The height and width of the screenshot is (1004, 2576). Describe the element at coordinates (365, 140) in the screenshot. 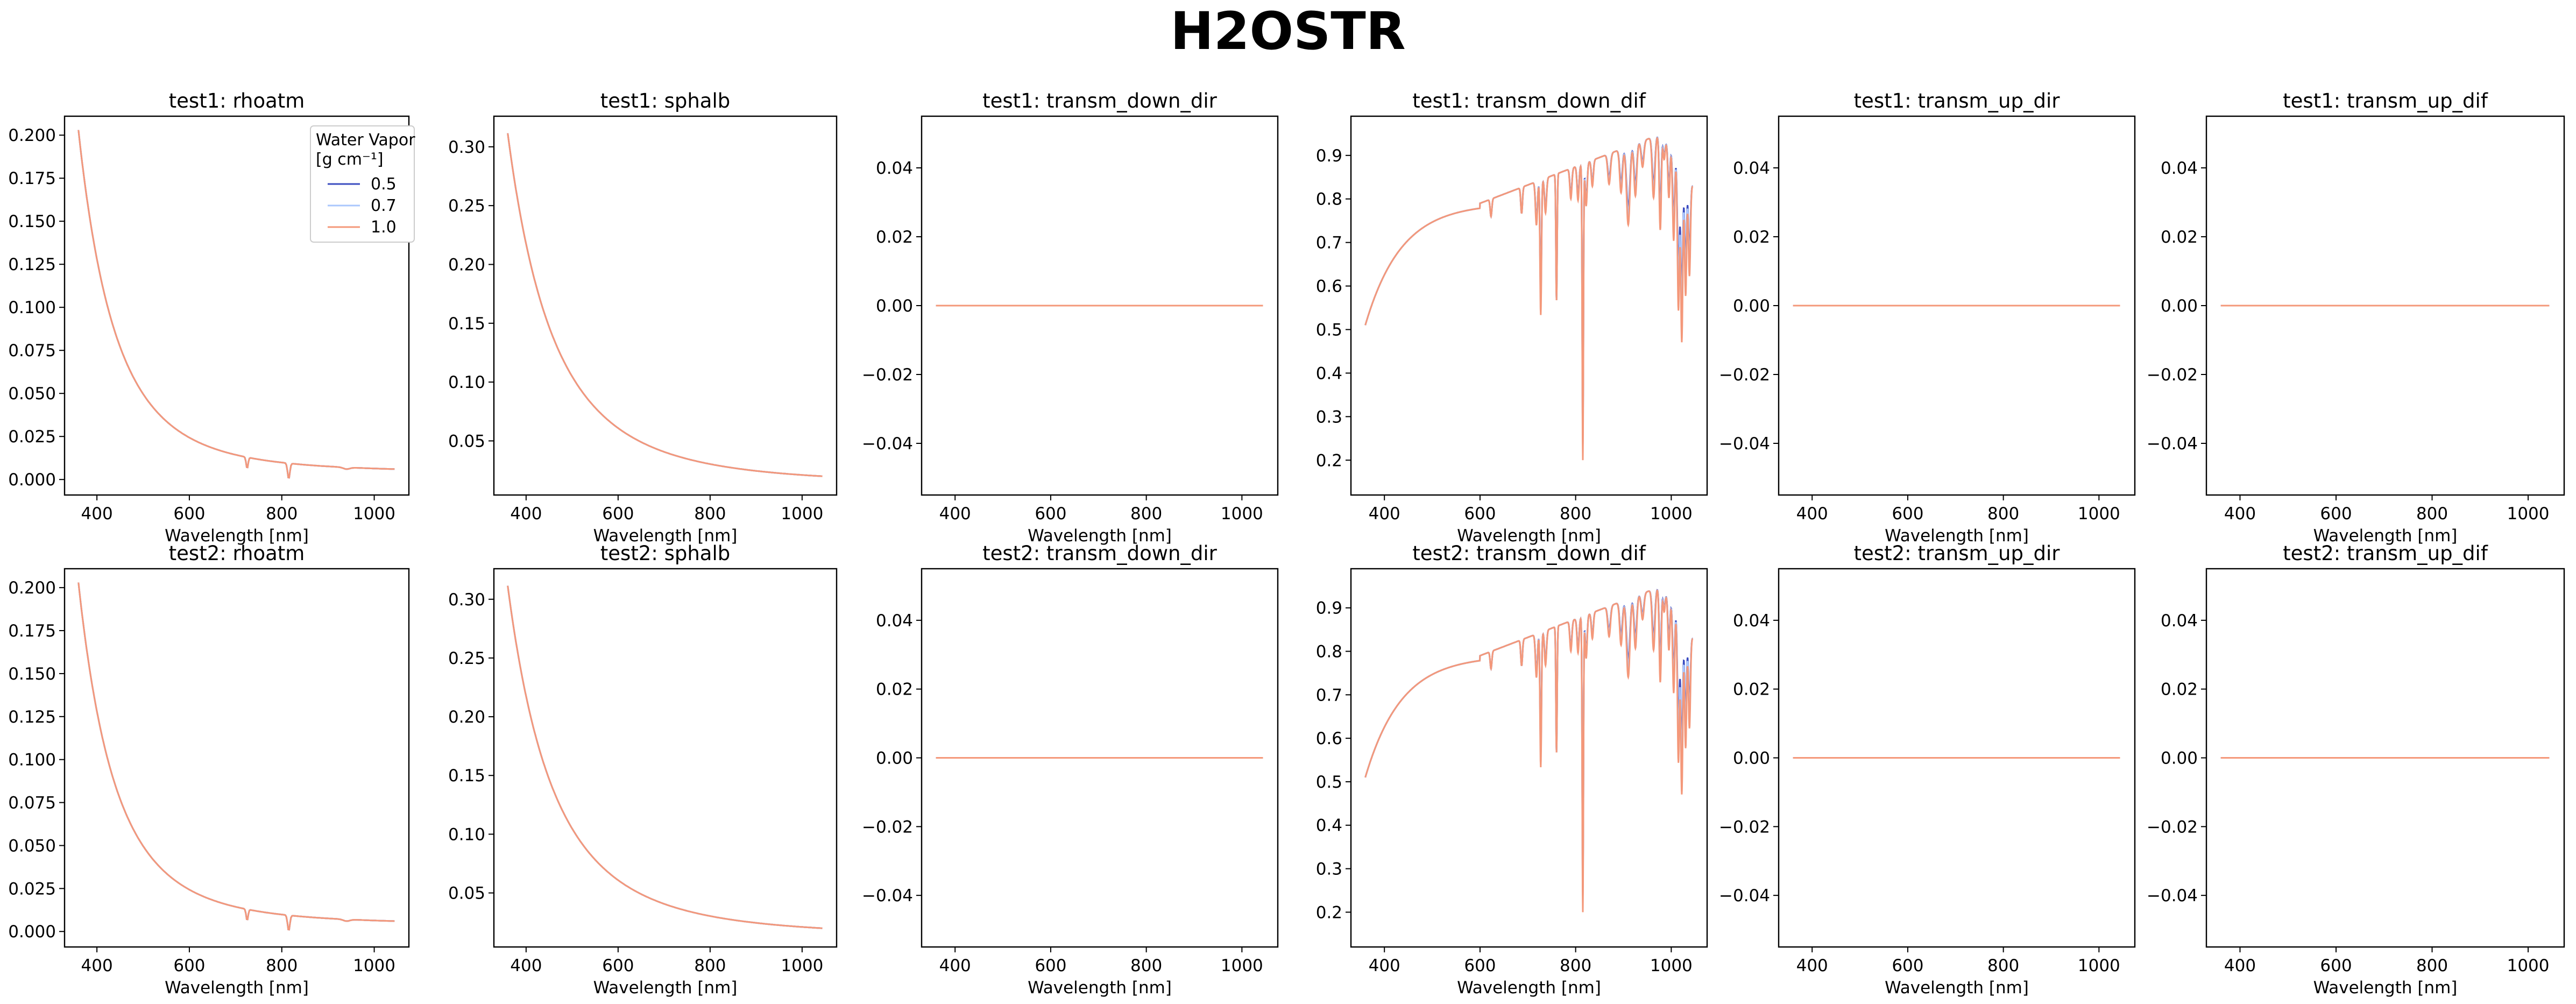

I see `legend-title: Water Vapor` at that location.